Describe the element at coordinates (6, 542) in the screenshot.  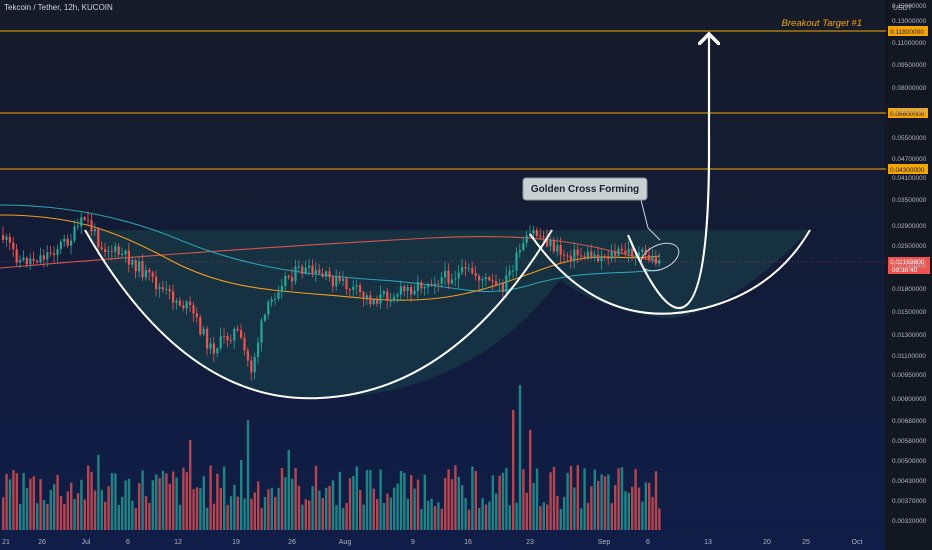
I see `date-tick-label: 21` at that location.